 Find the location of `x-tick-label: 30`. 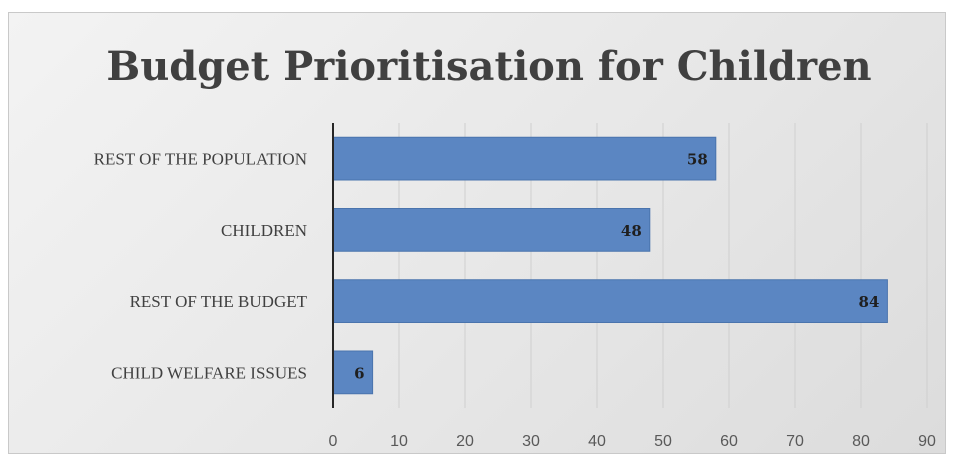

x-tick-label: 30 is located at coordinates (531, 441).